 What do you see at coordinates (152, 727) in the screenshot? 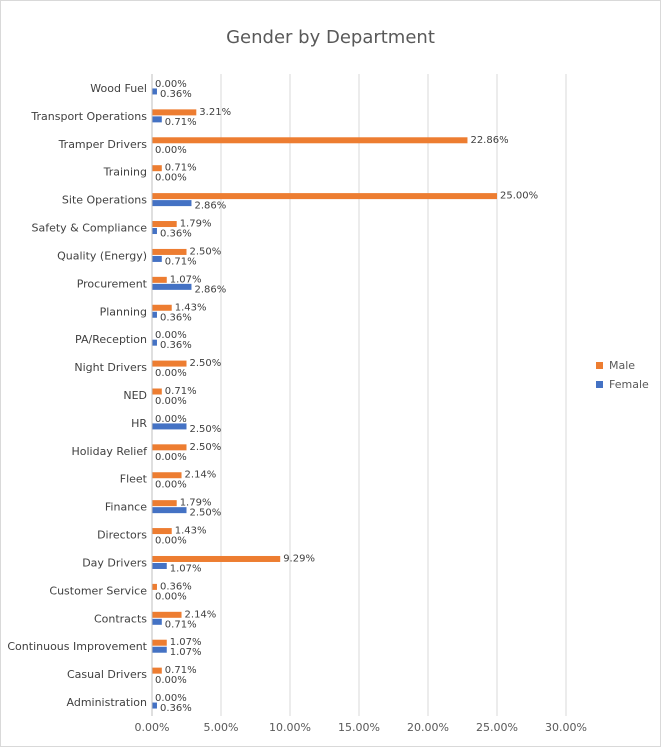
I see `x-tick-label: 0.00%` at bounding box center [152, 727].